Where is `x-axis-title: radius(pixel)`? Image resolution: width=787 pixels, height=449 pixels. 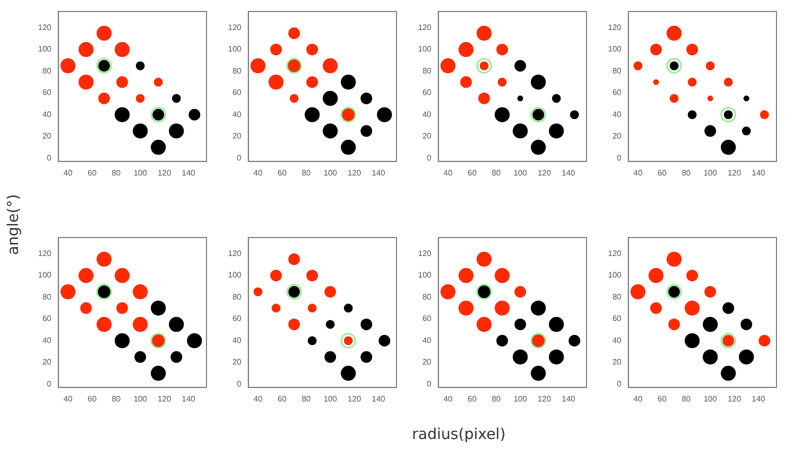
x-axis-title: radius(pixel) is located at coordinates (458, 434).